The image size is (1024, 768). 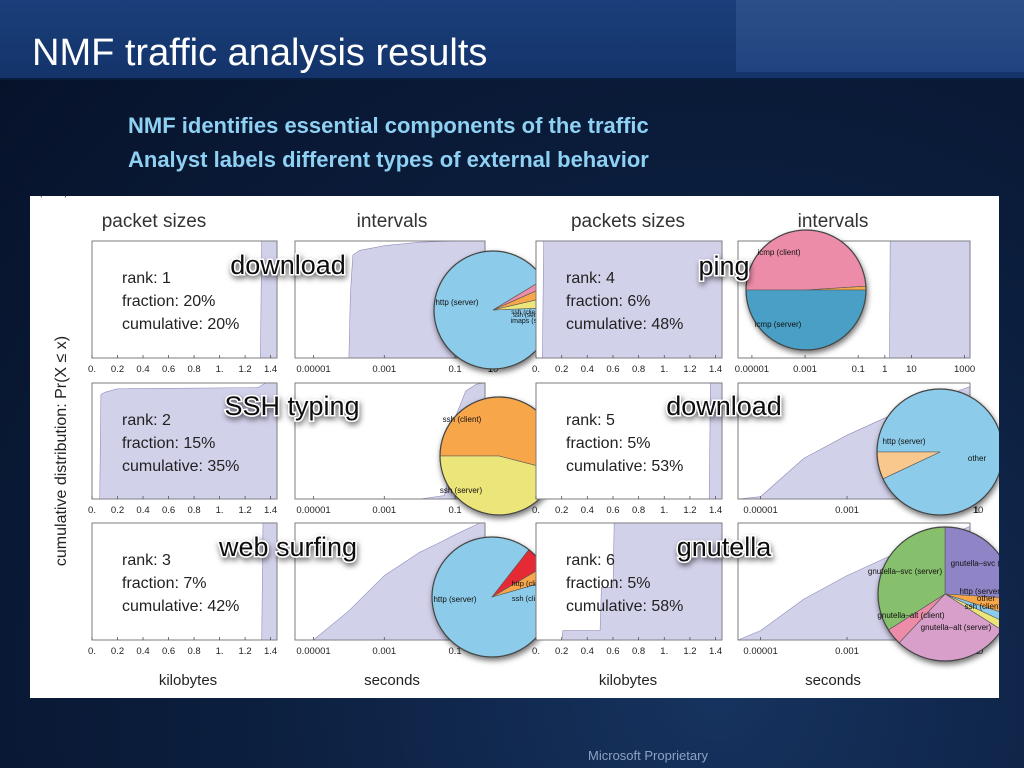 I want to click on slide-title: NMF traffic analysis results, so click(x=260, y=53).